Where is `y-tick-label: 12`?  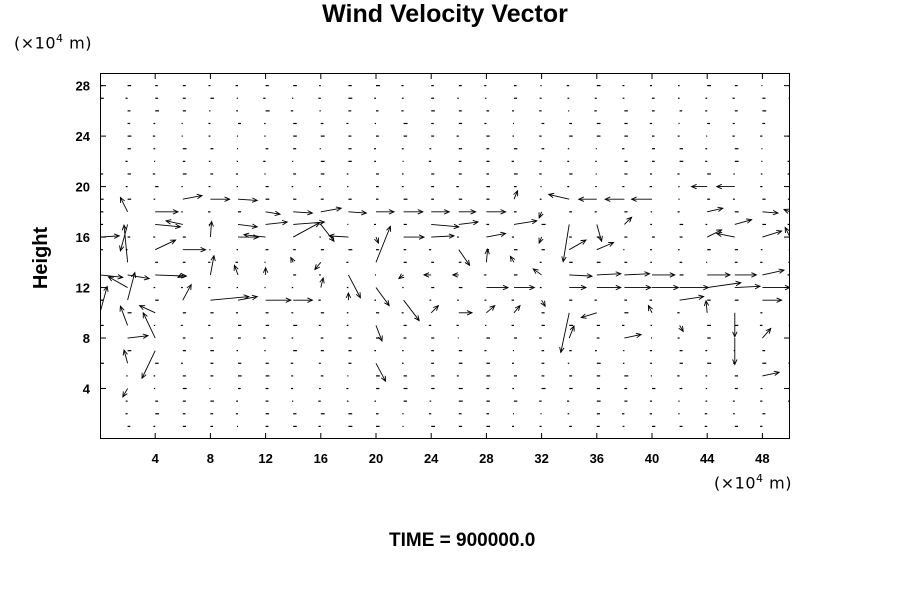
y-tick-label: 12 is located at coordinates (83, 288).